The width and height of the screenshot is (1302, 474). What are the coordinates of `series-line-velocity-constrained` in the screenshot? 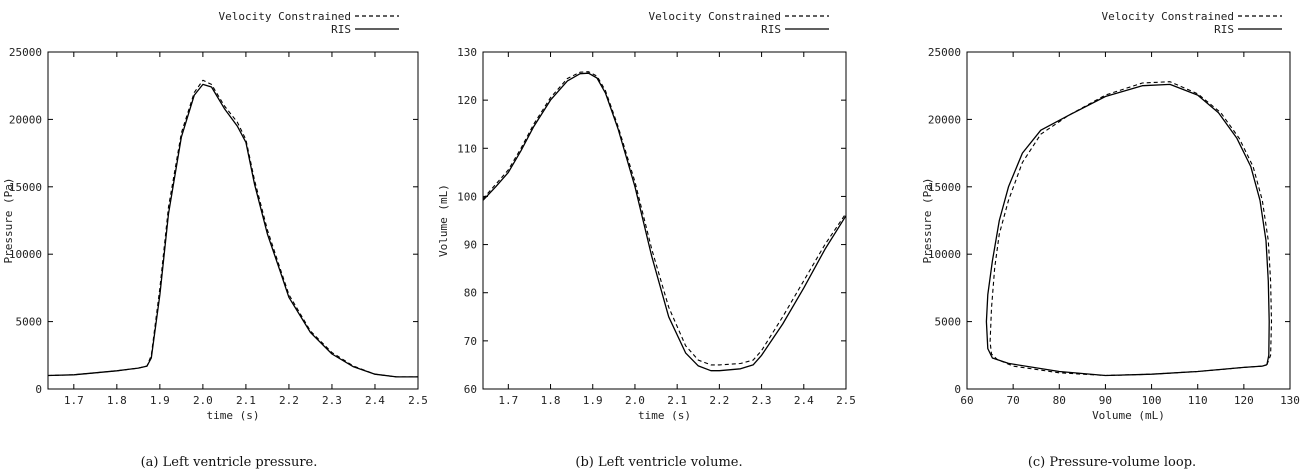 It's located at (1131, 229).